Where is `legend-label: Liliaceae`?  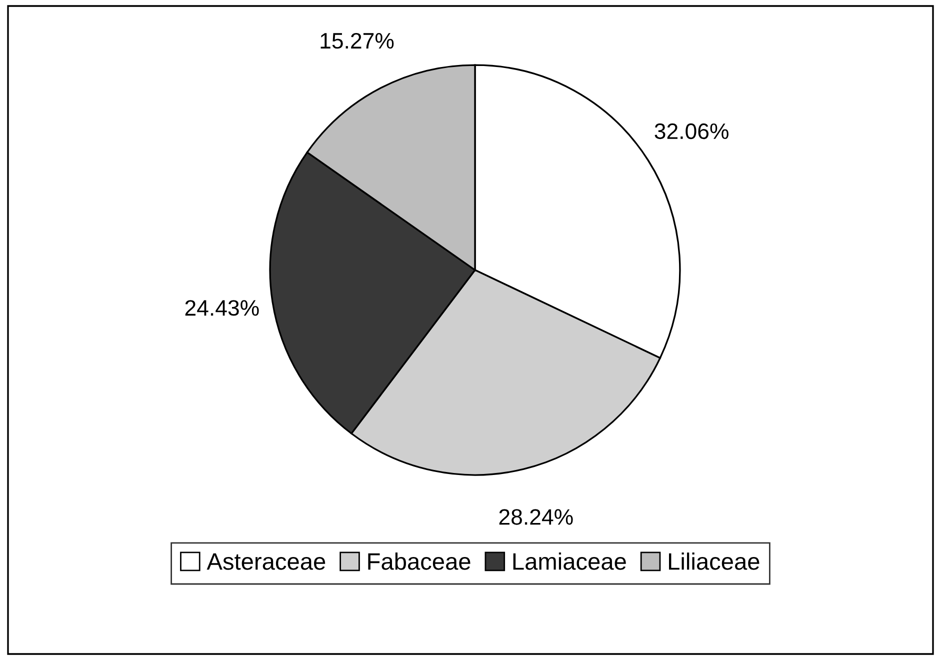
legend-label: Liliaceae is located at coordinates (714, 561).